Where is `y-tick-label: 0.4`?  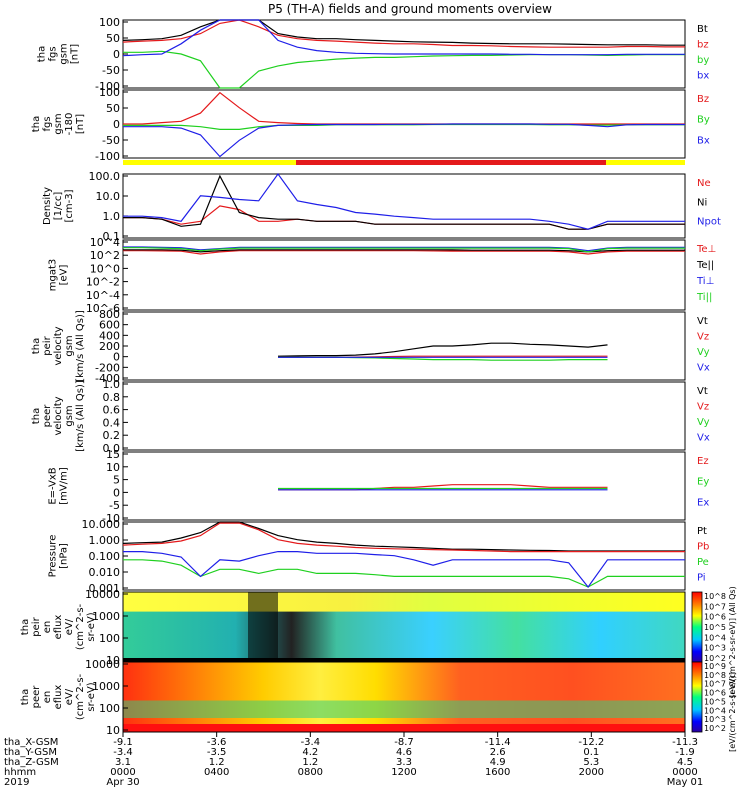 y-tick-label: 0.4 is located at coordinates (112, 422).